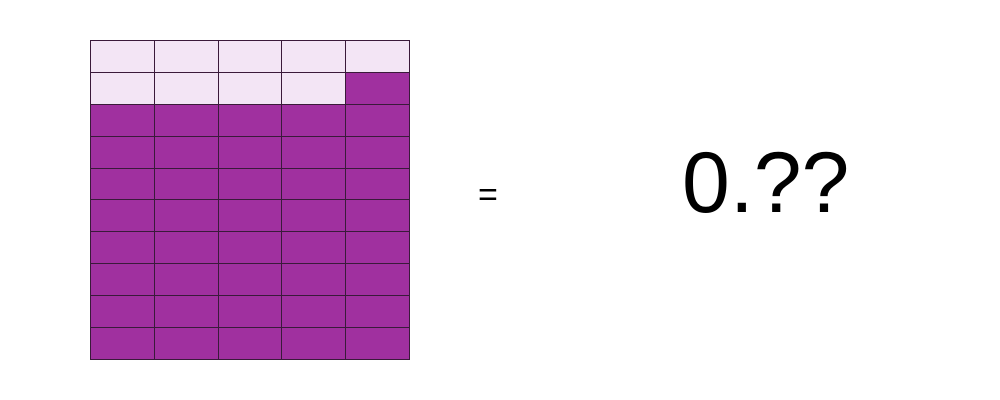 The height and width of the screenshot is (400, 1000). Describe the element at coordinates (766, 183) in the screenshot. I see `decimal-result: 0.??` at that location.